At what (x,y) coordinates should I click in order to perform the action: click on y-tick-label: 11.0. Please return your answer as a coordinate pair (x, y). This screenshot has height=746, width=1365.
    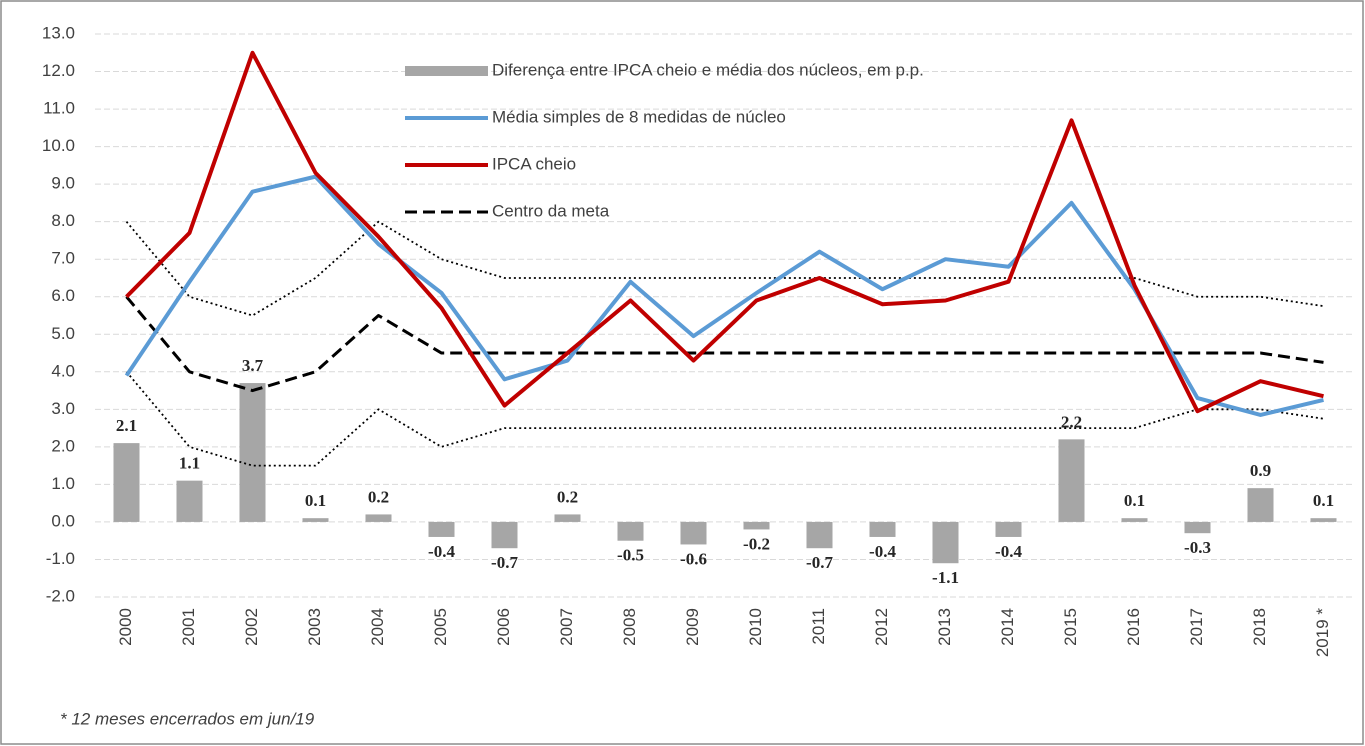
    Looking at the image, I should click on (59, 108).